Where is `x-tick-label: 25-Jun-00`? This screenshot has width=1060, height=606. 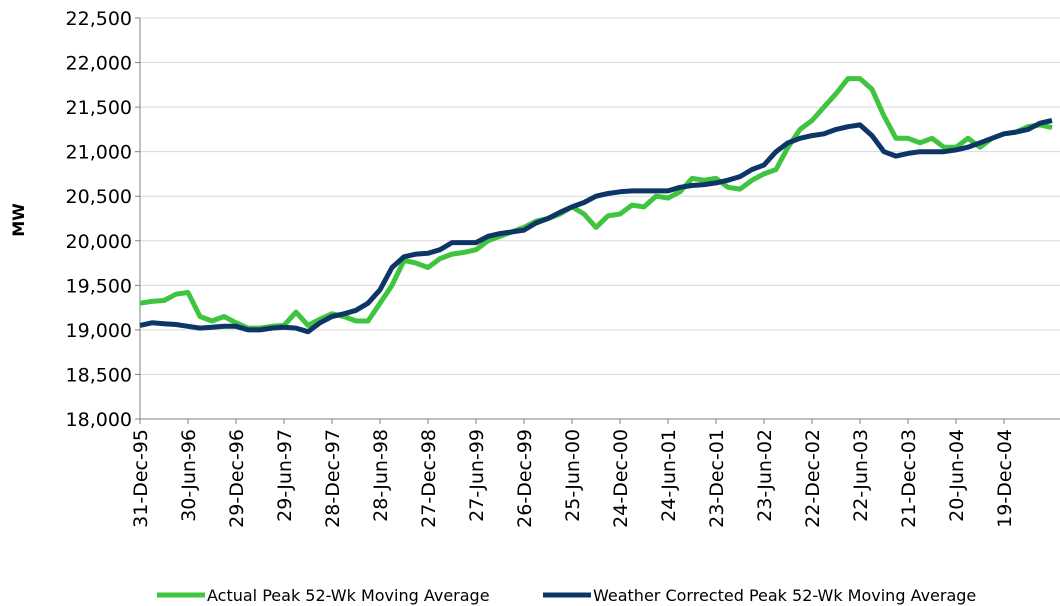 x-tick-label: 25-Jun-00 is located at coordinates (573, 475).